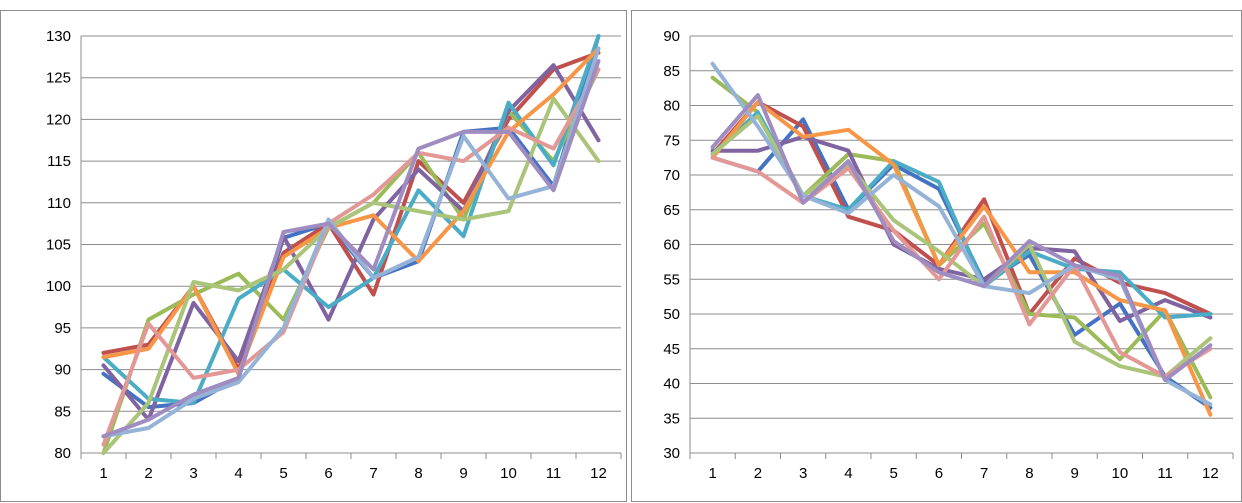 The width and height of the screenshot is (1242, 503). What do you see at coordinates (62, 453) in the screenshot?
I see `left-y-tick-label: 80` at bounding box center [62, 453].